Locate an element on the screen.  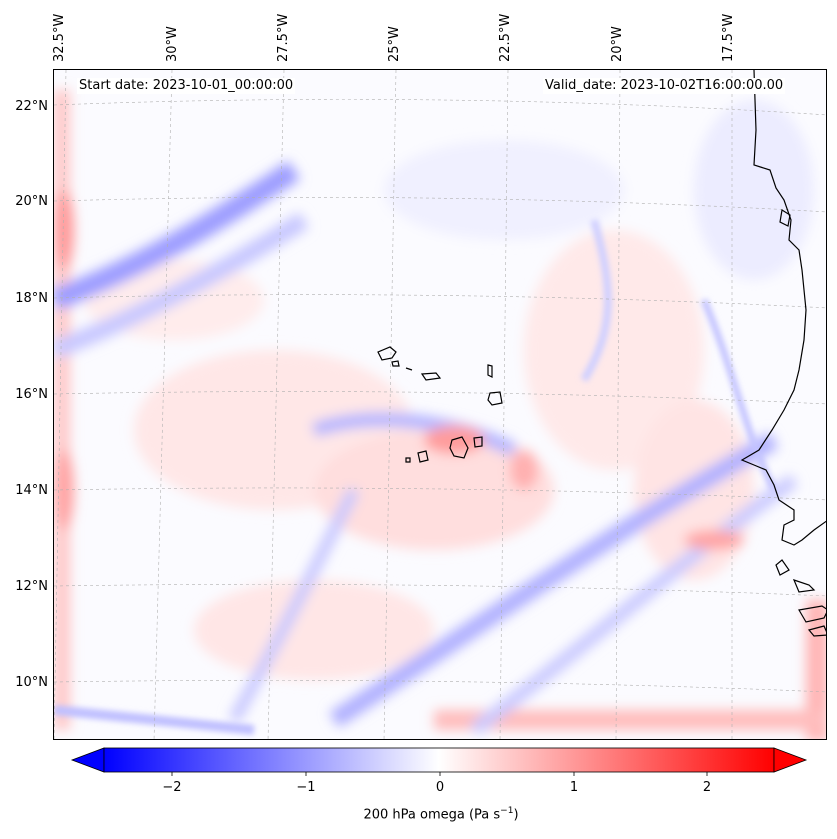
lat-label-18N: 18°N is located at coordinates (31, 298).